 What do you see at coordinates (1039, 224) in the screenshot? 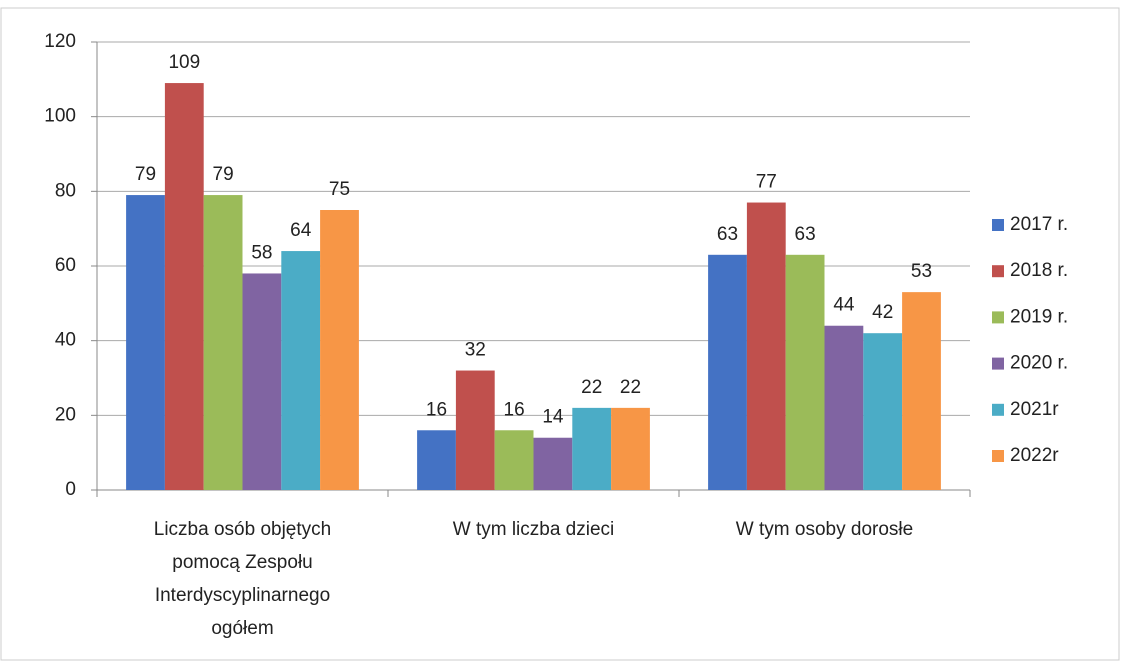
I see `legend-label: 2017 r.` at bounding box center [1039, 224].